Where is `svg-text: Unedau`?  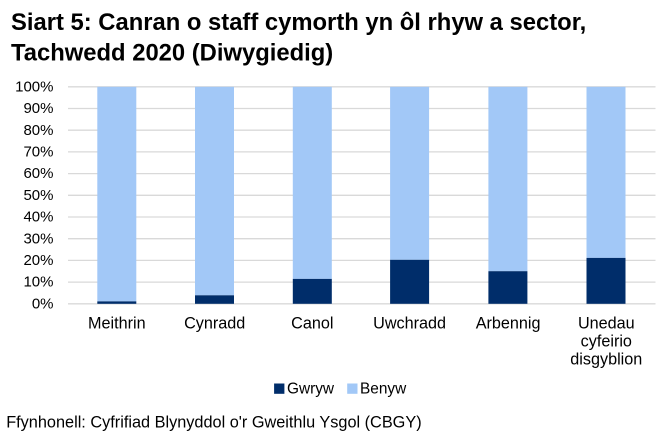 svg-text: Unedau is located at coordinates (606, 324).